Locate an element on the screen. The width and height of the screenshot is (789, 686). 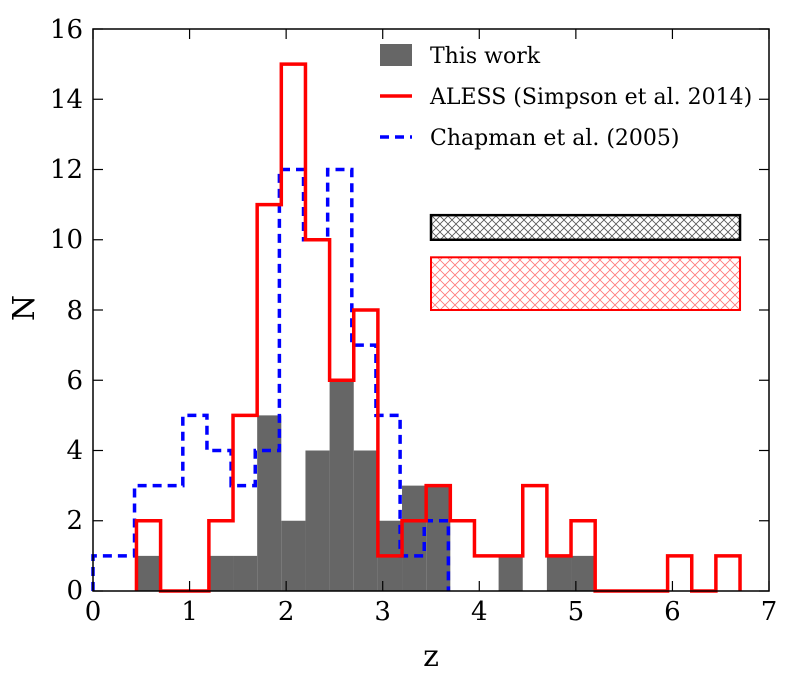
x-tick-label: 4 is located at coordinates (479, 612).